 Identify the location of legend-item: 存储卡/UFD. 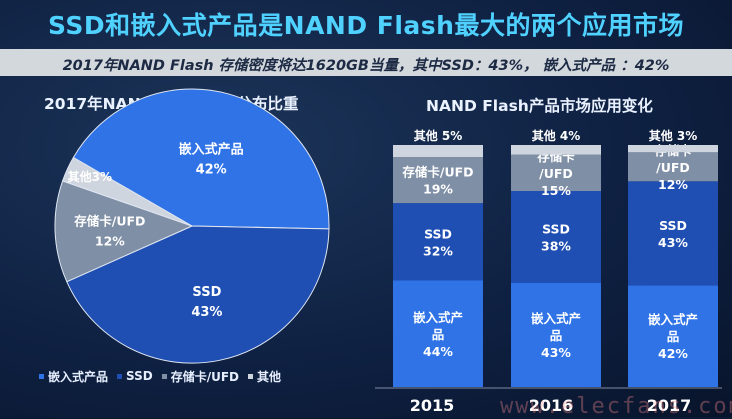
(200, 376).